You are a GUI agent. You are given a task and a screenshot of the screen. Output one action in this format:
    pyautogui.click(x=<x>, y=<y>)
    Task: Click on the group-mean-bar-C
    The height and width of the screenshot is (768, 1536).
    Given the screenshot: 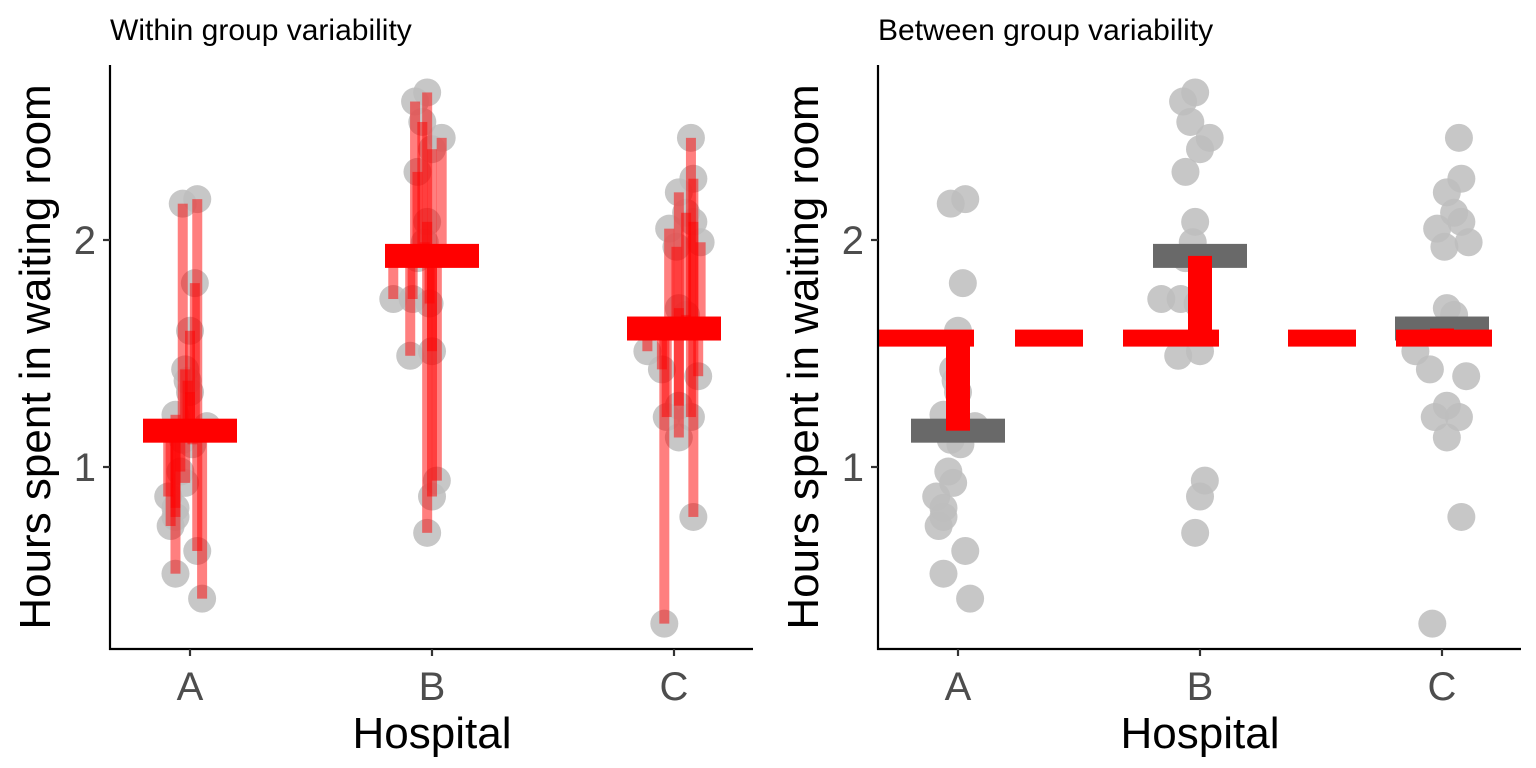 What is the action you would take?
    pyautogui.click(x=674, y=328)
    